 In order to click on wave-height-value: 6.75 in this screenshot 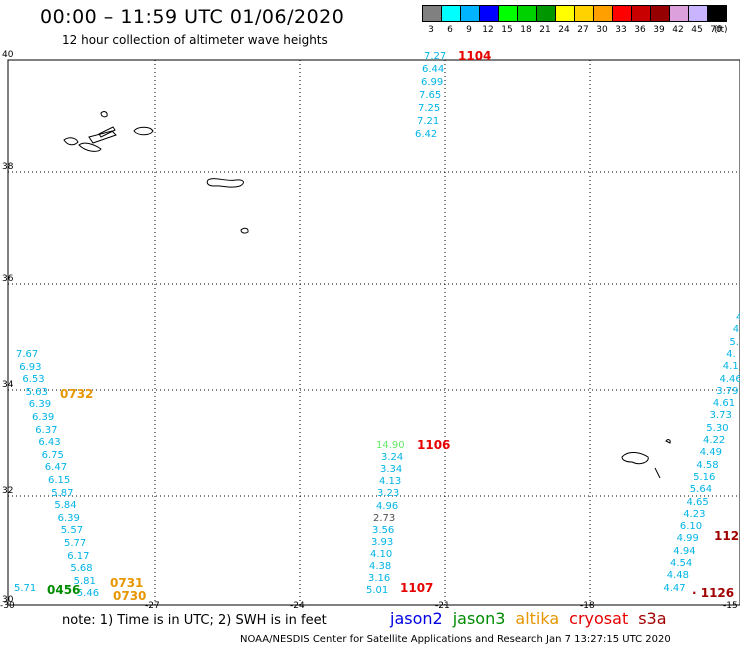, I will do `click(52, 455)`.